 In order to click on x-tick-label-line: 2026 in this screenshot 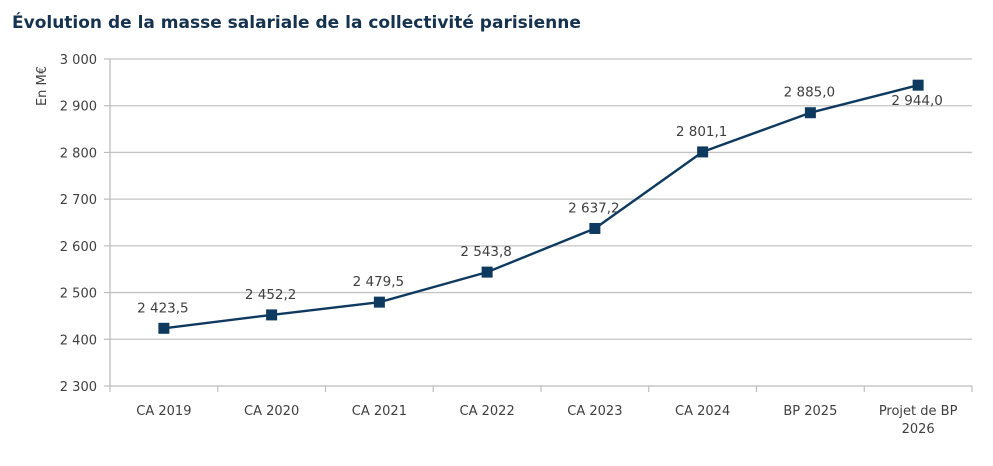, I will do `click(918, 429)`.